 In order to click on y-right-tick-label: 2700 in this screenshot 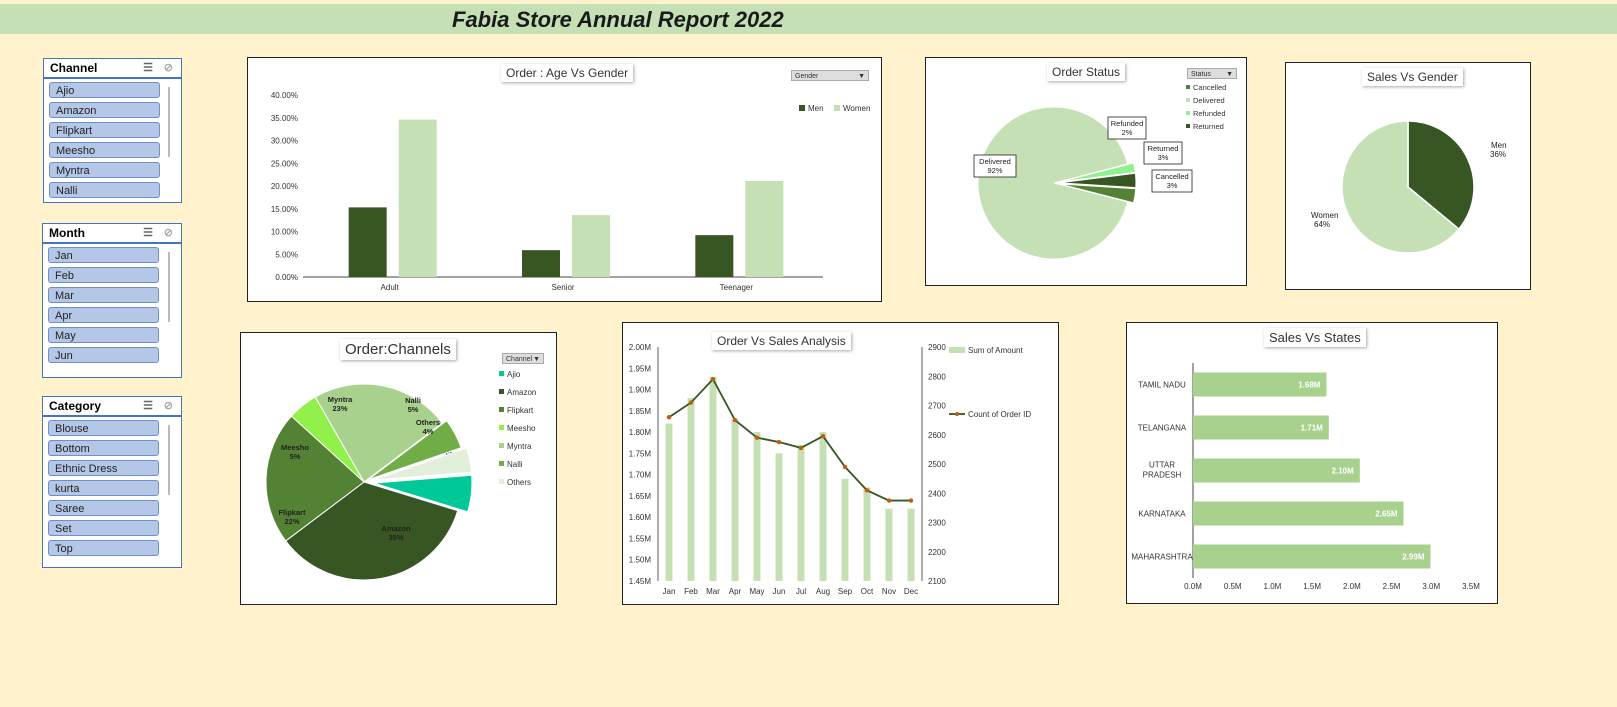, I will do `click(937, 406)`.